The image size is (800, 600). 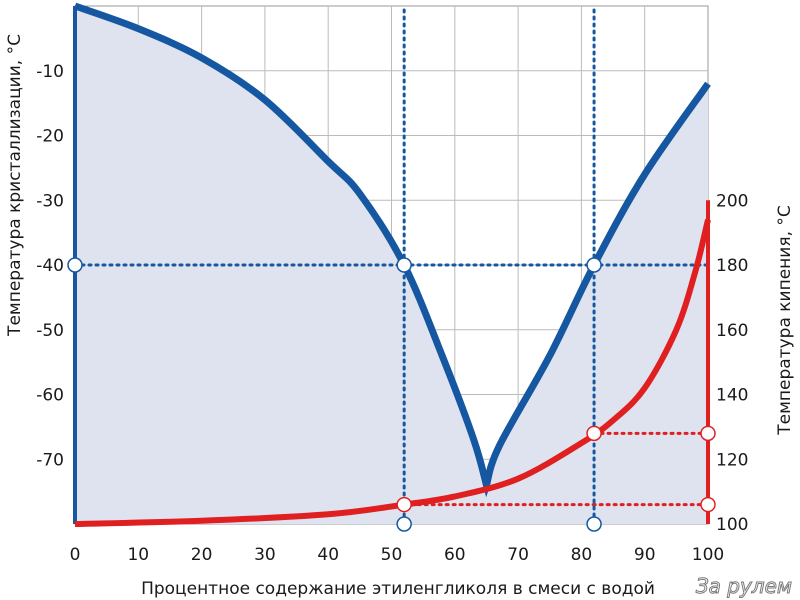 What do you see at coordinates (732, 460) in the screenshot?
I see `y-right-tick-label: 120` at bounding box center [732, 460].